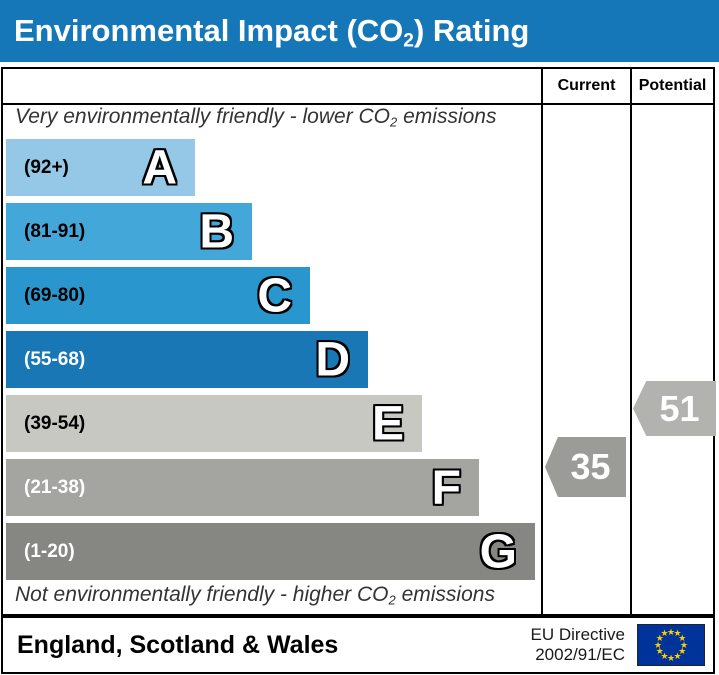  What do you see at coordinates (392, 600) in the screenshot?
I see `bottom-note-subscript: 2` at bounding box center [392, 600].